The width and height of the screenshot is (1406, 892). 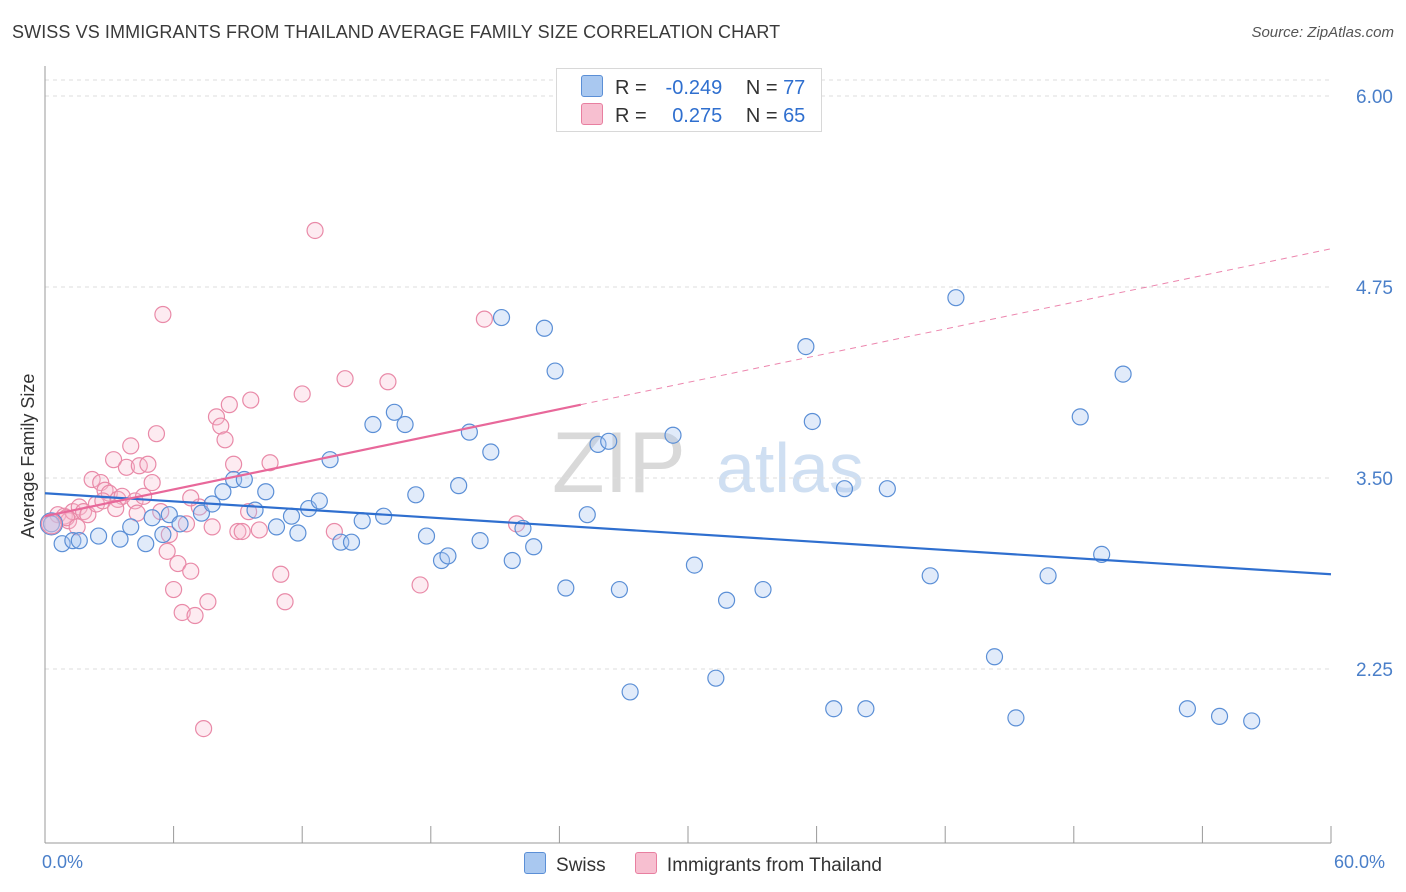 What do you see at coordinates (688, 534) in the screenshot?
I see `swiss-trendline` at bounding box center [688, 534].